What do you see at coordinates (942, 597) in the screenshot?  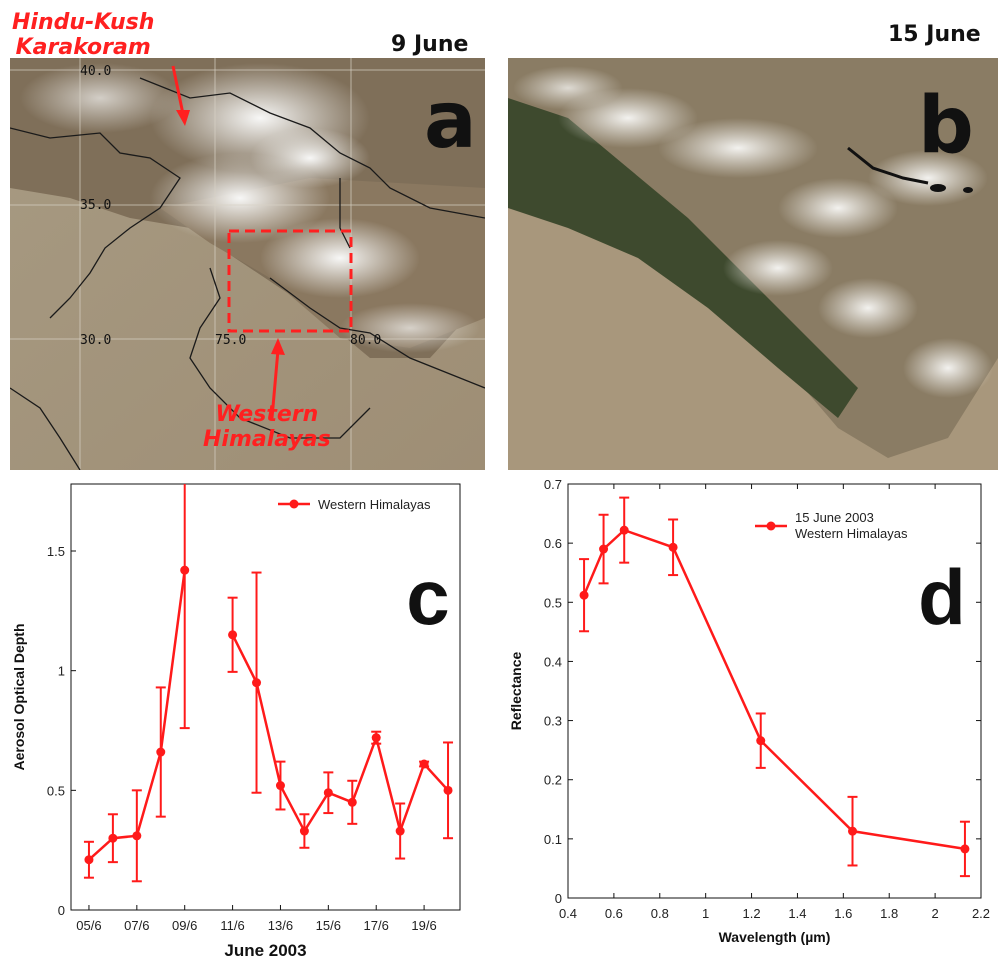 I see `chart-d-panel-letter: d` at bounding box center [942, 597].